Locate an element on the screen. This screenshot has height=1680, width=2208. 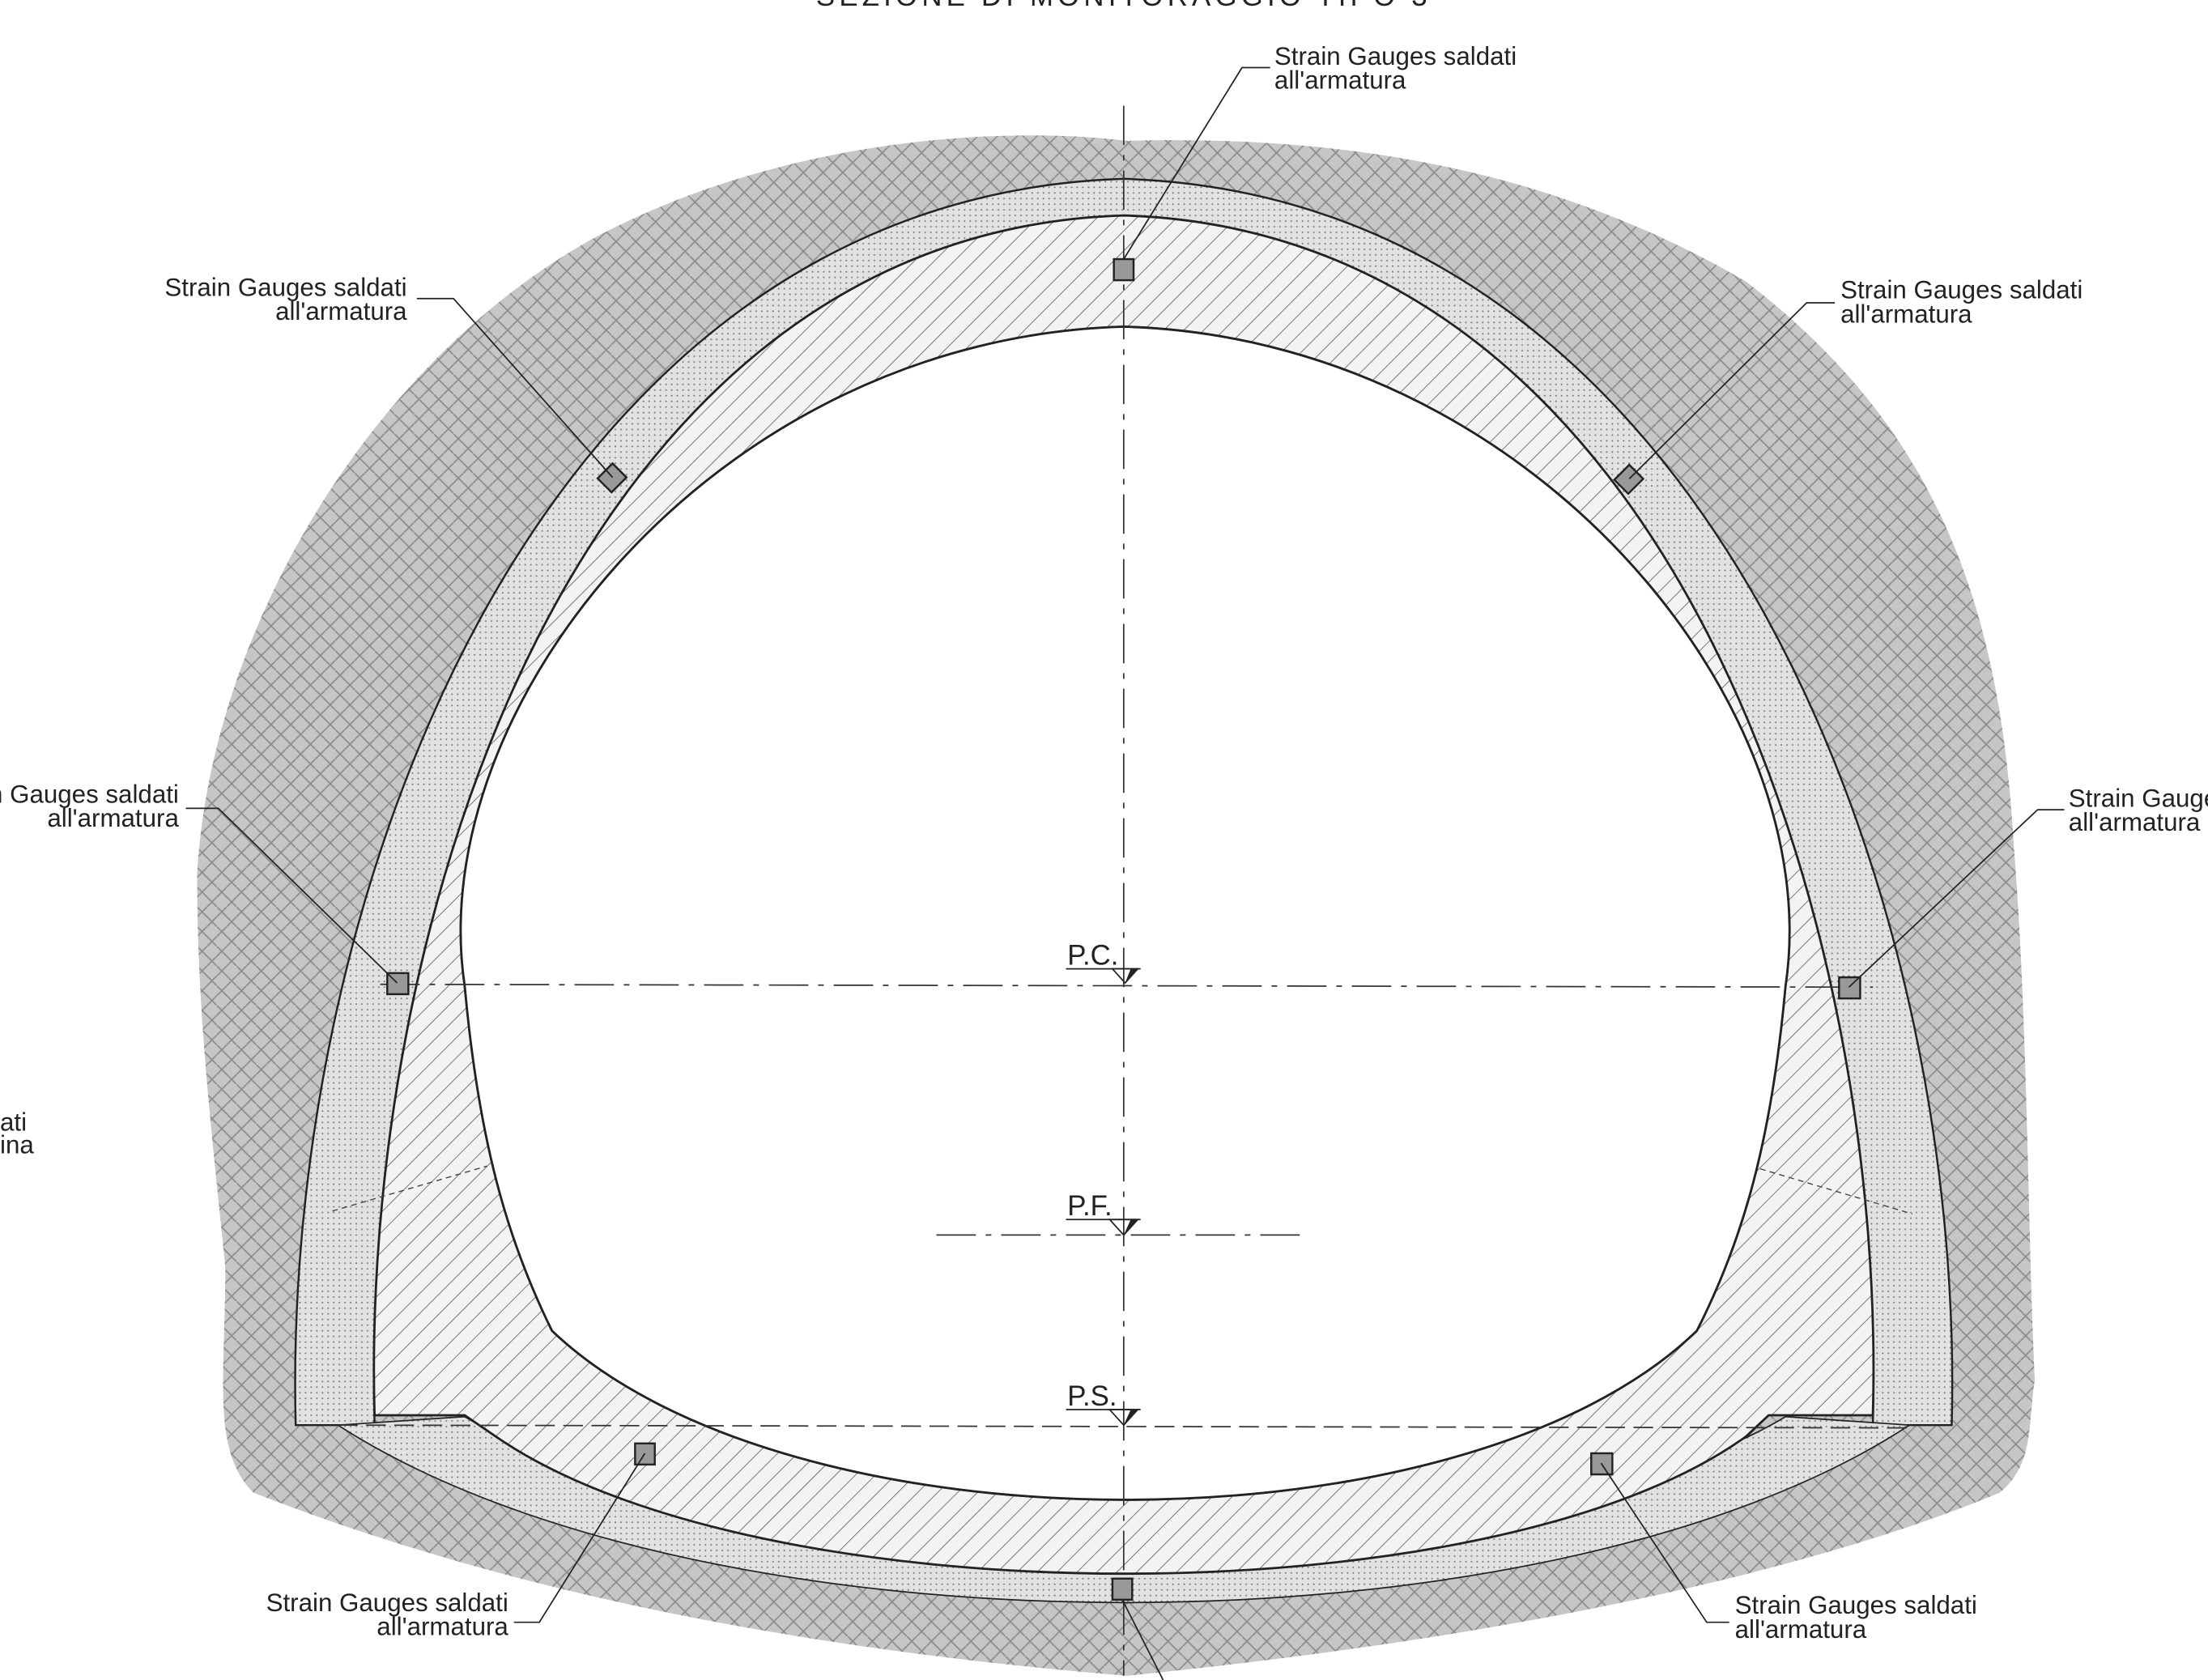
callout-right-springline-line2: all'armatura is located at coordinates (2135, 822).